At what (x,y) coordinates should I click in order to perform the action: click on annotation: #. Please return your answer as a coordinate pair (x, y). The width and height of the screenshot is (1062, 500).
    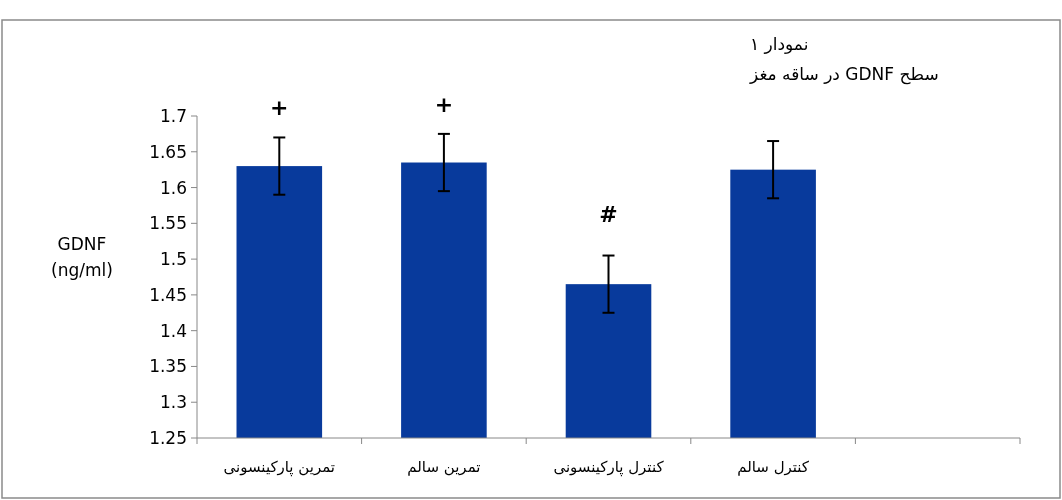
    Looking at the image, I should click on (608, 214).